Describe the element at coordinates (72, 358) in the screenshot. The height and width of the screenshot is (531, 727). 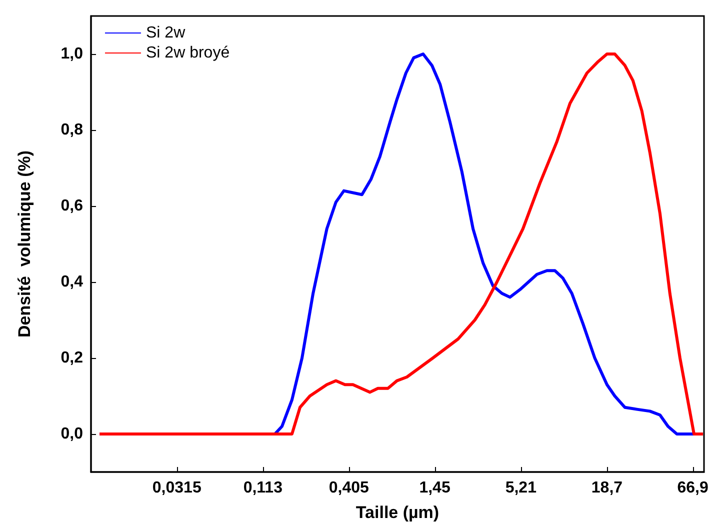
I see `y-tick-label: 0,2` at that location.